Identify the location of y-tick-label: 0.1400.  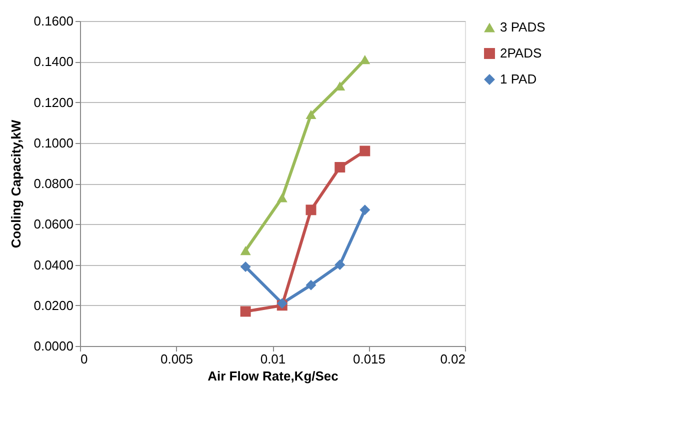
(54, 62).